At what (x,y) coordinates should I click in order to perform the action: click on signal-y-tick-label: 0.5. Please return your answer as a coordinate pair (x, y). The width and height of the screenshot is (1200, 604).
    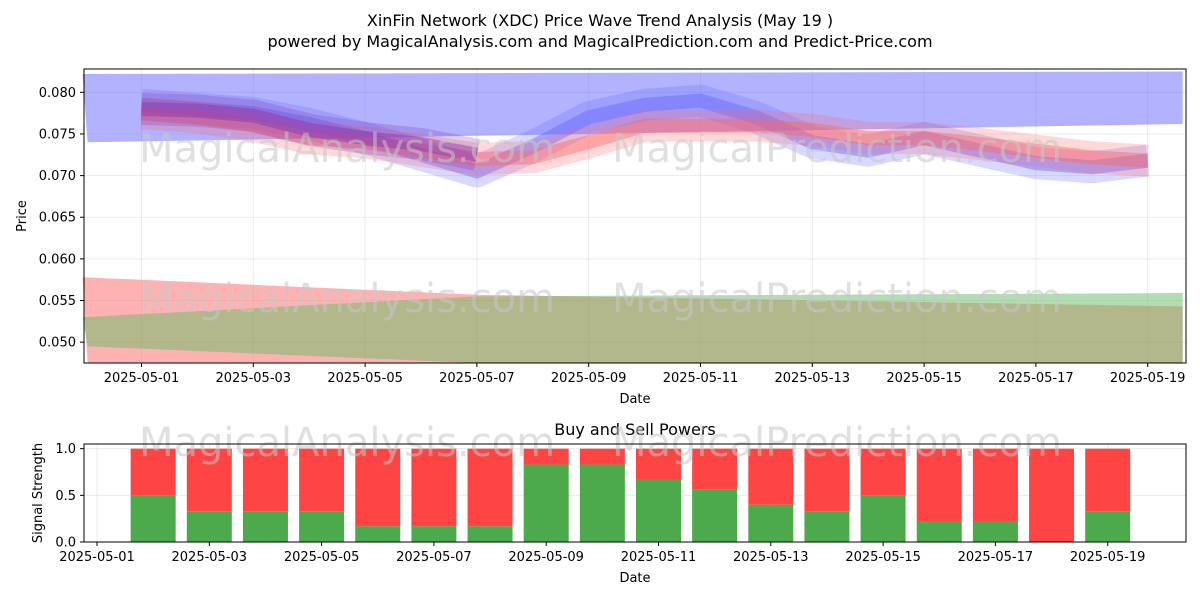
    Looking at the image, I should click on (65, 496).